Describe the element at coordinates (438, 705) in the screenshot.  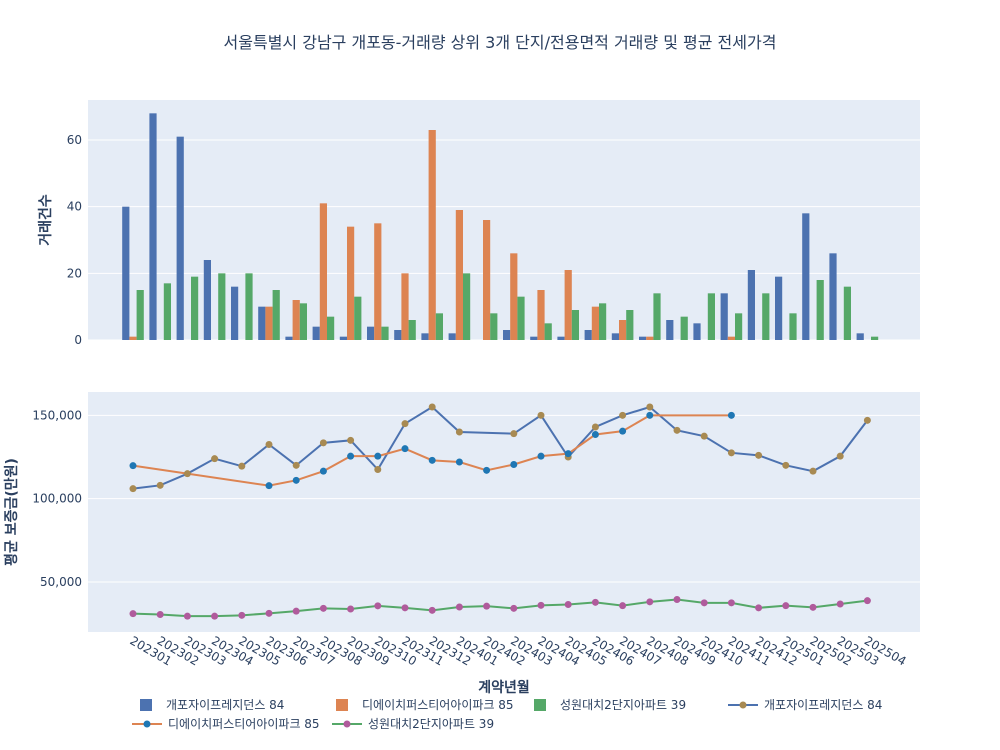
I see `legend-label-2: 디에이치퍼스티어아이파크 85` at that location.